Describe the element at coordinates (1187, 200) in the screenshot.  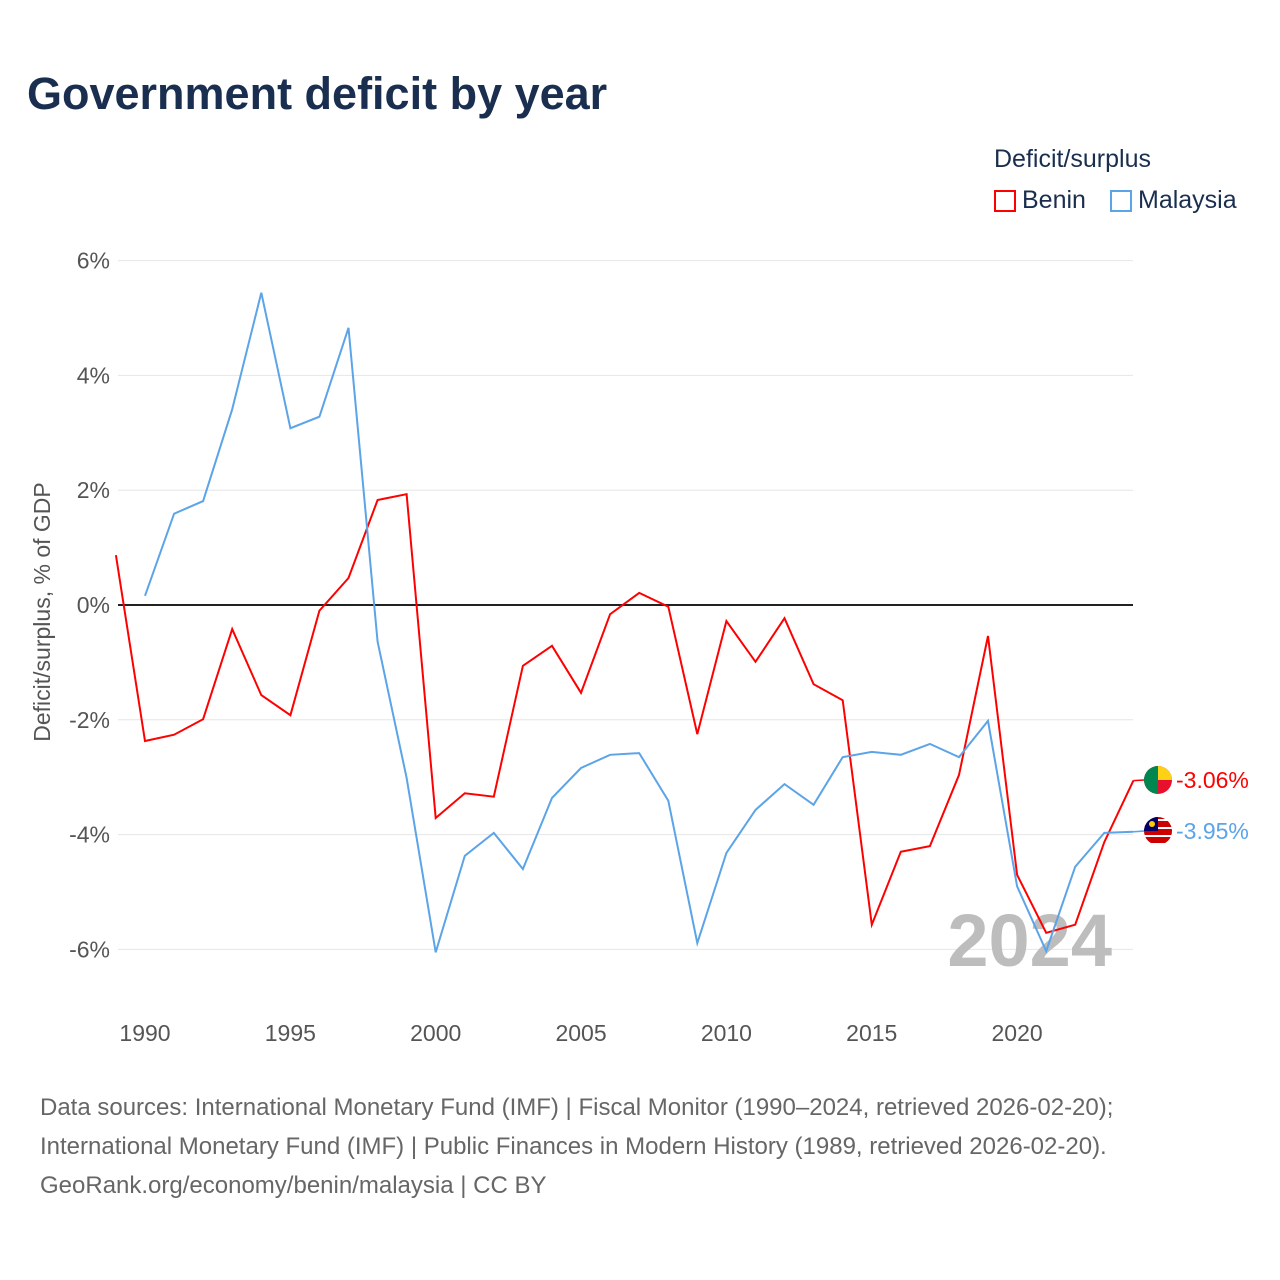
I see `legend-label: Malaysia` at that location.